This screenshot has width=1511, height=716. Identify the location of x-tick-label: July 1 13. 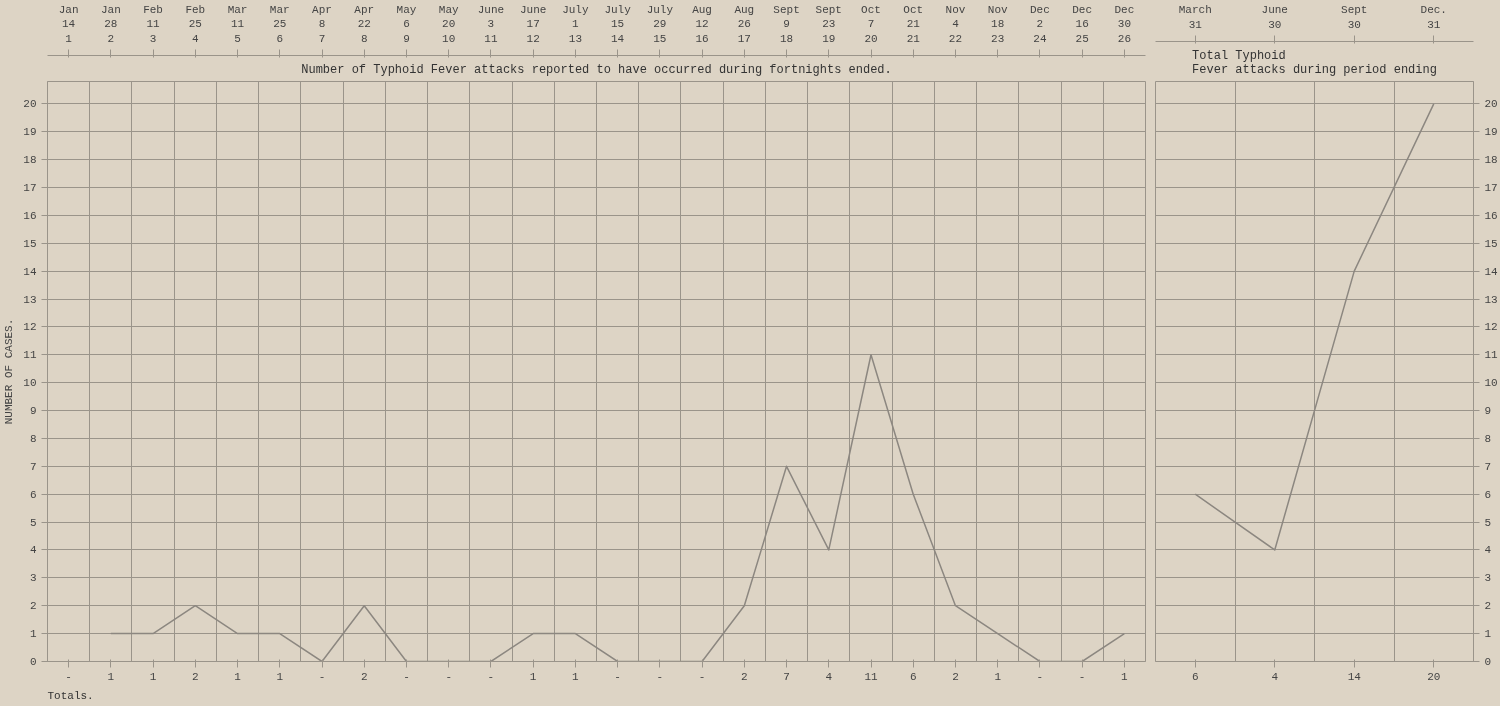
(575, 24).